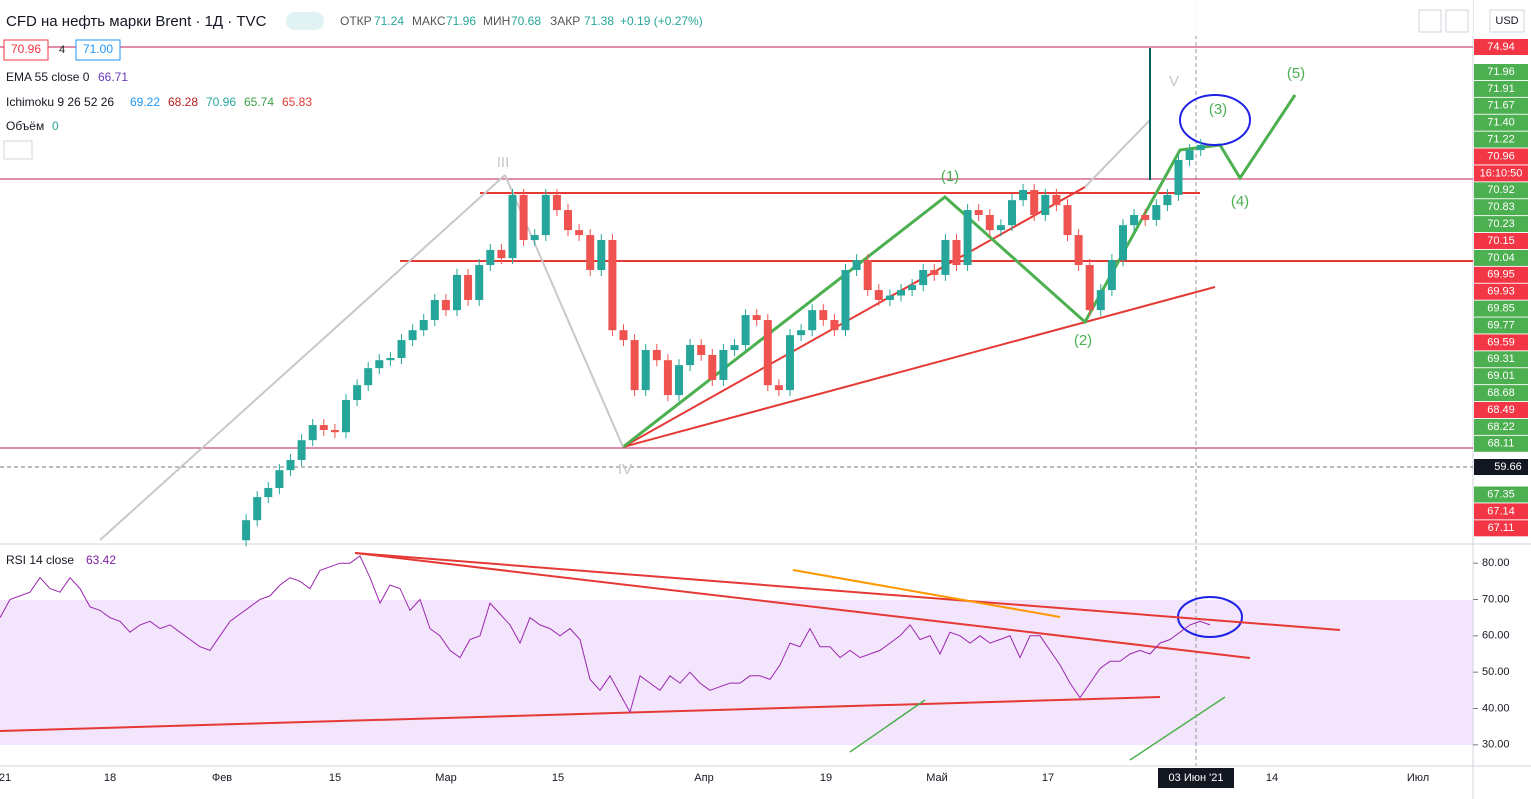 The width and height of the screenshot is (1531, 799). I want to click on price-label: 70.15, so click(1501, 241).